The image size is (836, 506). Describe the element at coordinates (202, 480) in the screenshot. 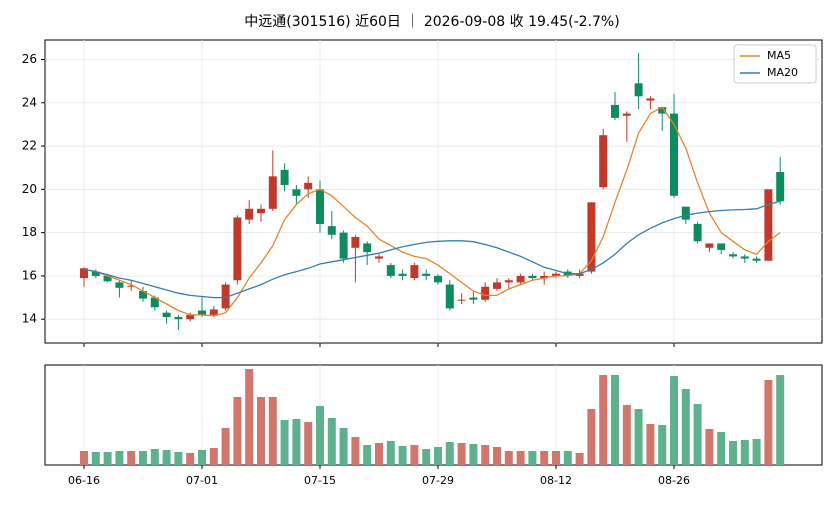

I see `x-tick-label: 07-01` at that location.